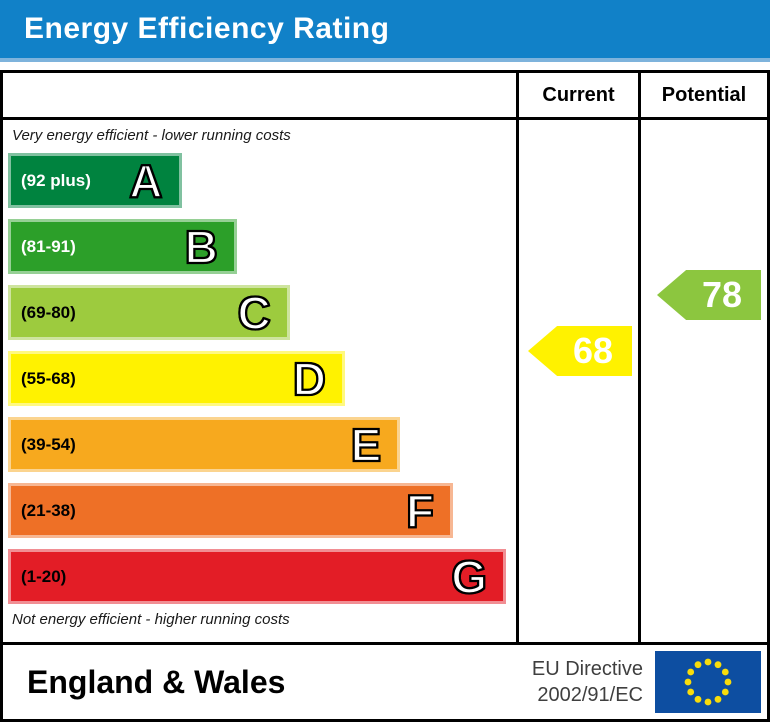  What do you see at coordinates (580, 381) in the screenshot?
I see `current-rating-cell: 68` at bounding box center [580, 381].